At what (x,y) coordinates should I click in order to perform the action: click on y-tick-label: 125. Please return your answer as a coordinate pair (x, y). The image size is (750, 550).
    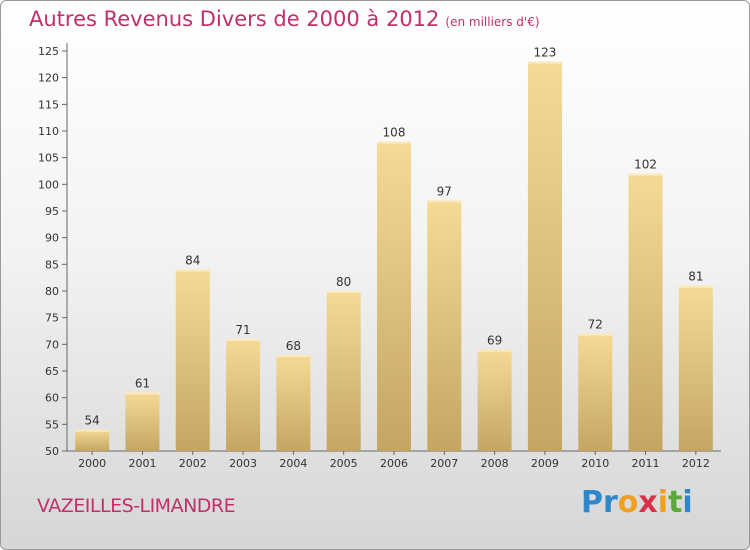
    Looking at the image, I should click on (48, 51).